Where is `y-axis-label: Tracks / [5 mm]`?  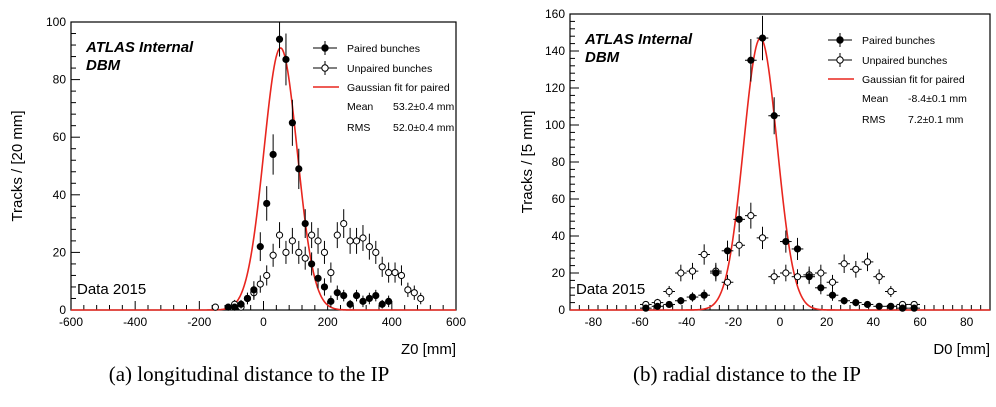
y-axis-label: Tracks / [5 mm] is located at coordinates (527, 162).